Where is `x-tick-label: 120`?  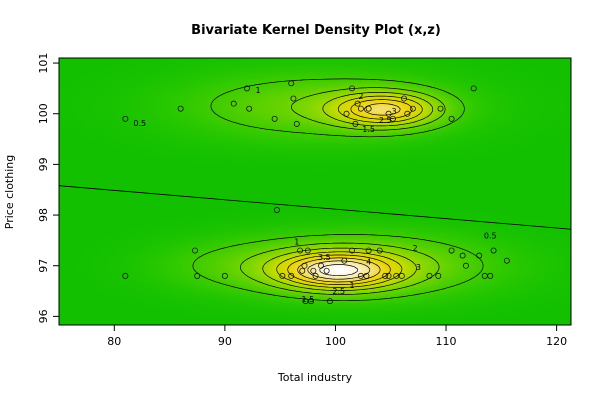
x-tick-label: 120 is located at coordinates (556, 341).